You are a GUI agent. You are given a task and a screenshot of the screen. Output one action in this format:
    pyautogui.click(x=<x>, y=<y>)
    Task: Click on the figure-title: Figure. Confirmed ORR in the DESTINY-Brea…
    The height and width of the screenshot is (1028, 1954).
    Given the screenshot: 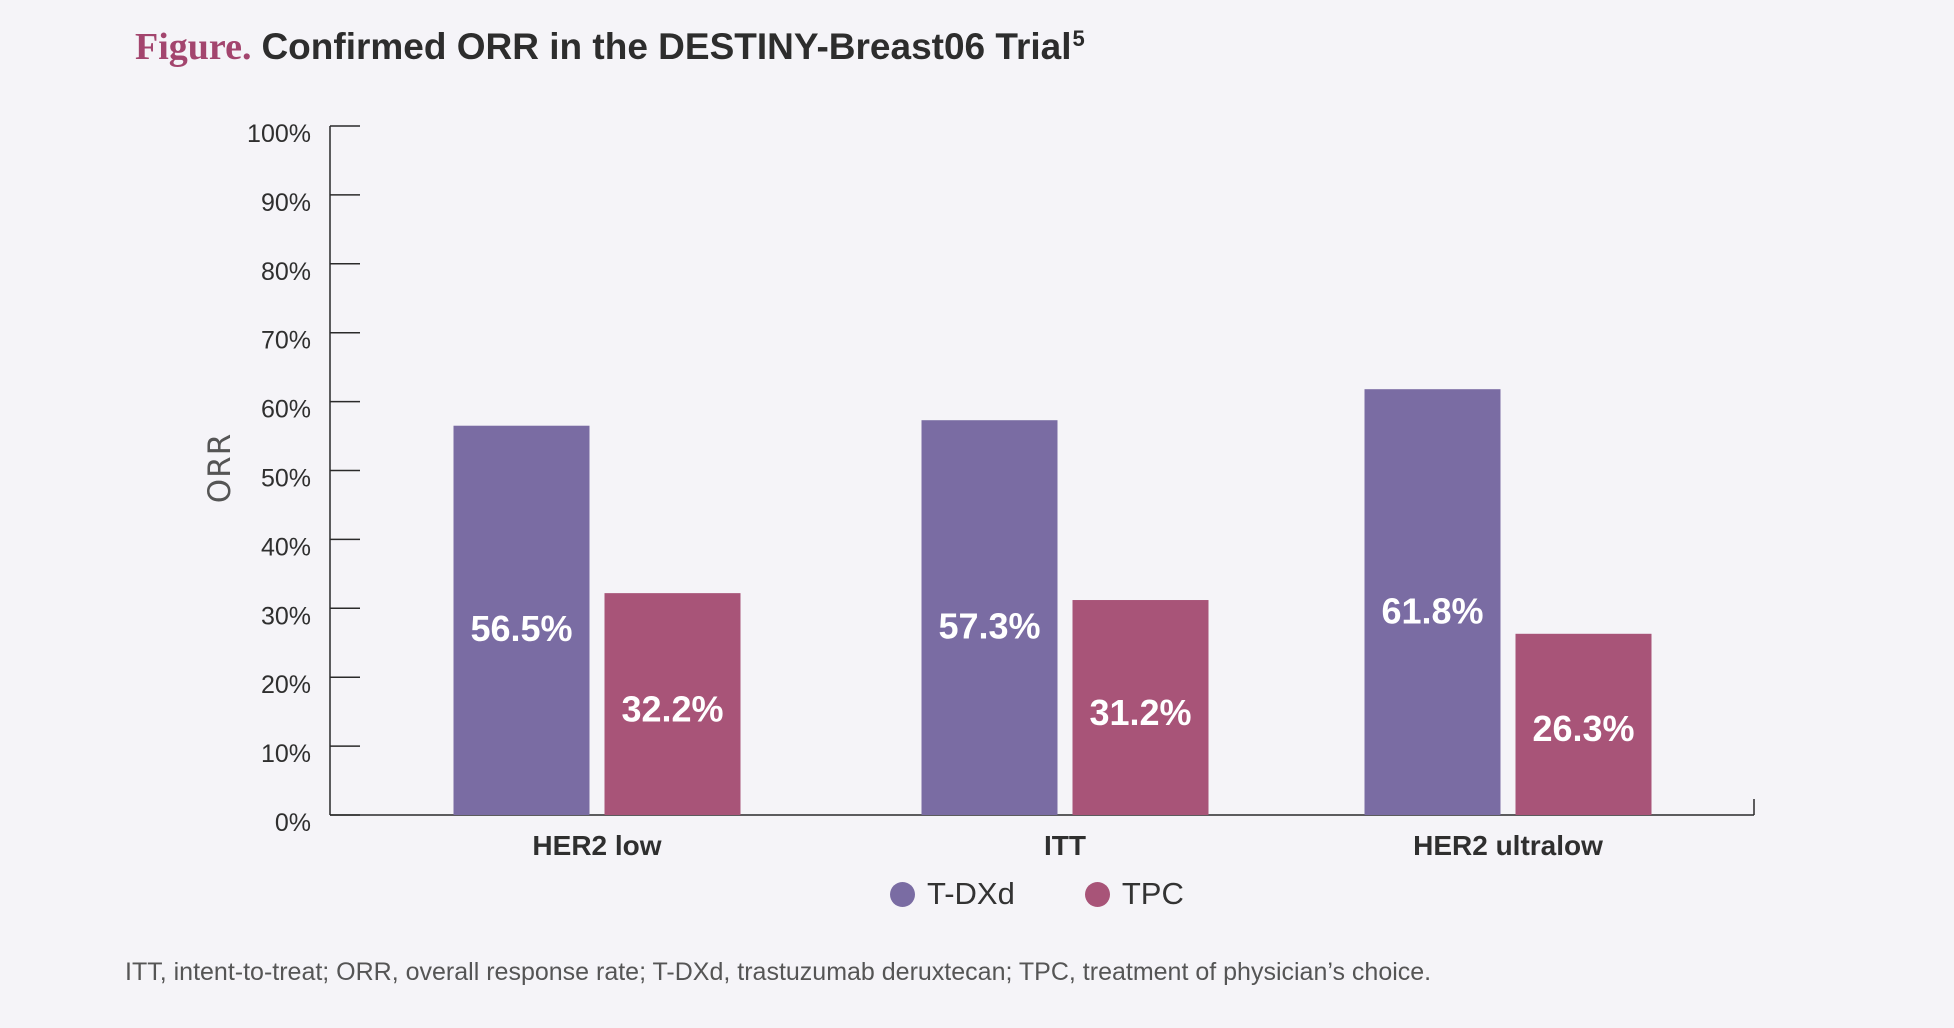 What is the action you would take?
    pyautogui.click(x=610, y=47)
    